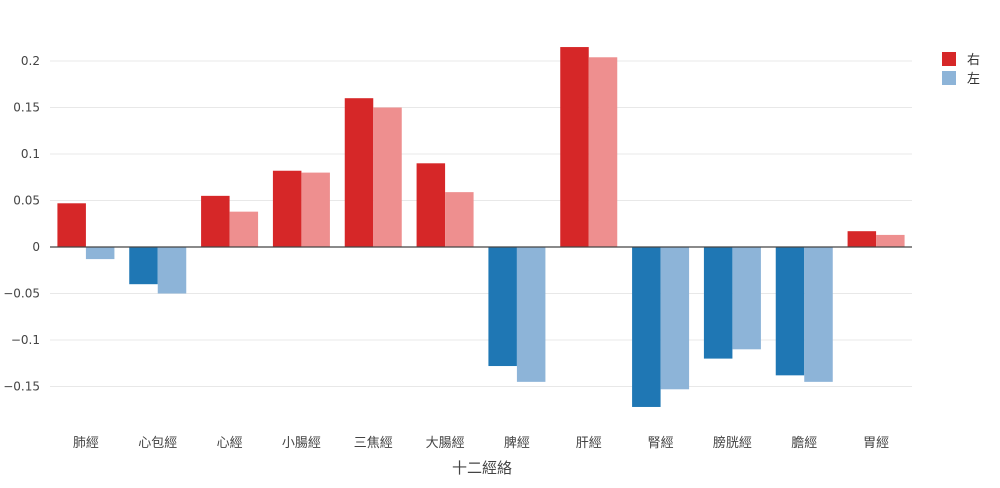 The width and height of the screenshot is (1000, 488). I want to click on x-tick-label: 脾經, so click(517, 443).